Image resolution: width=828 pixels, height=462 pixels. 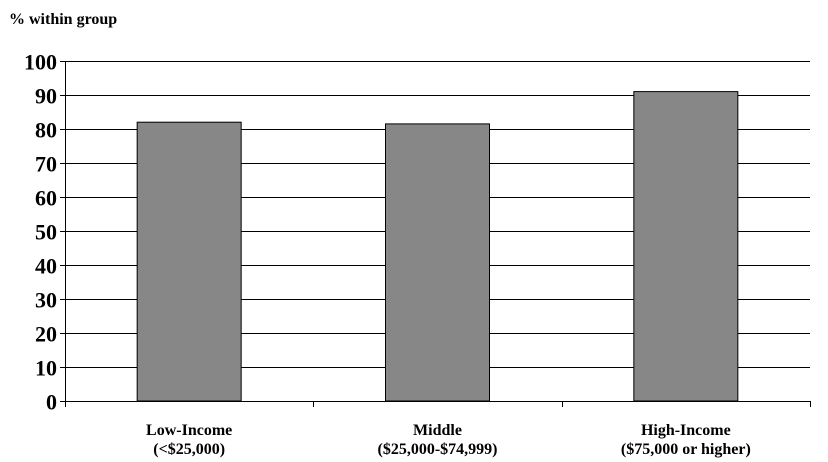 I want to click on y-tick-label: 70, so click(x=46, y=164).